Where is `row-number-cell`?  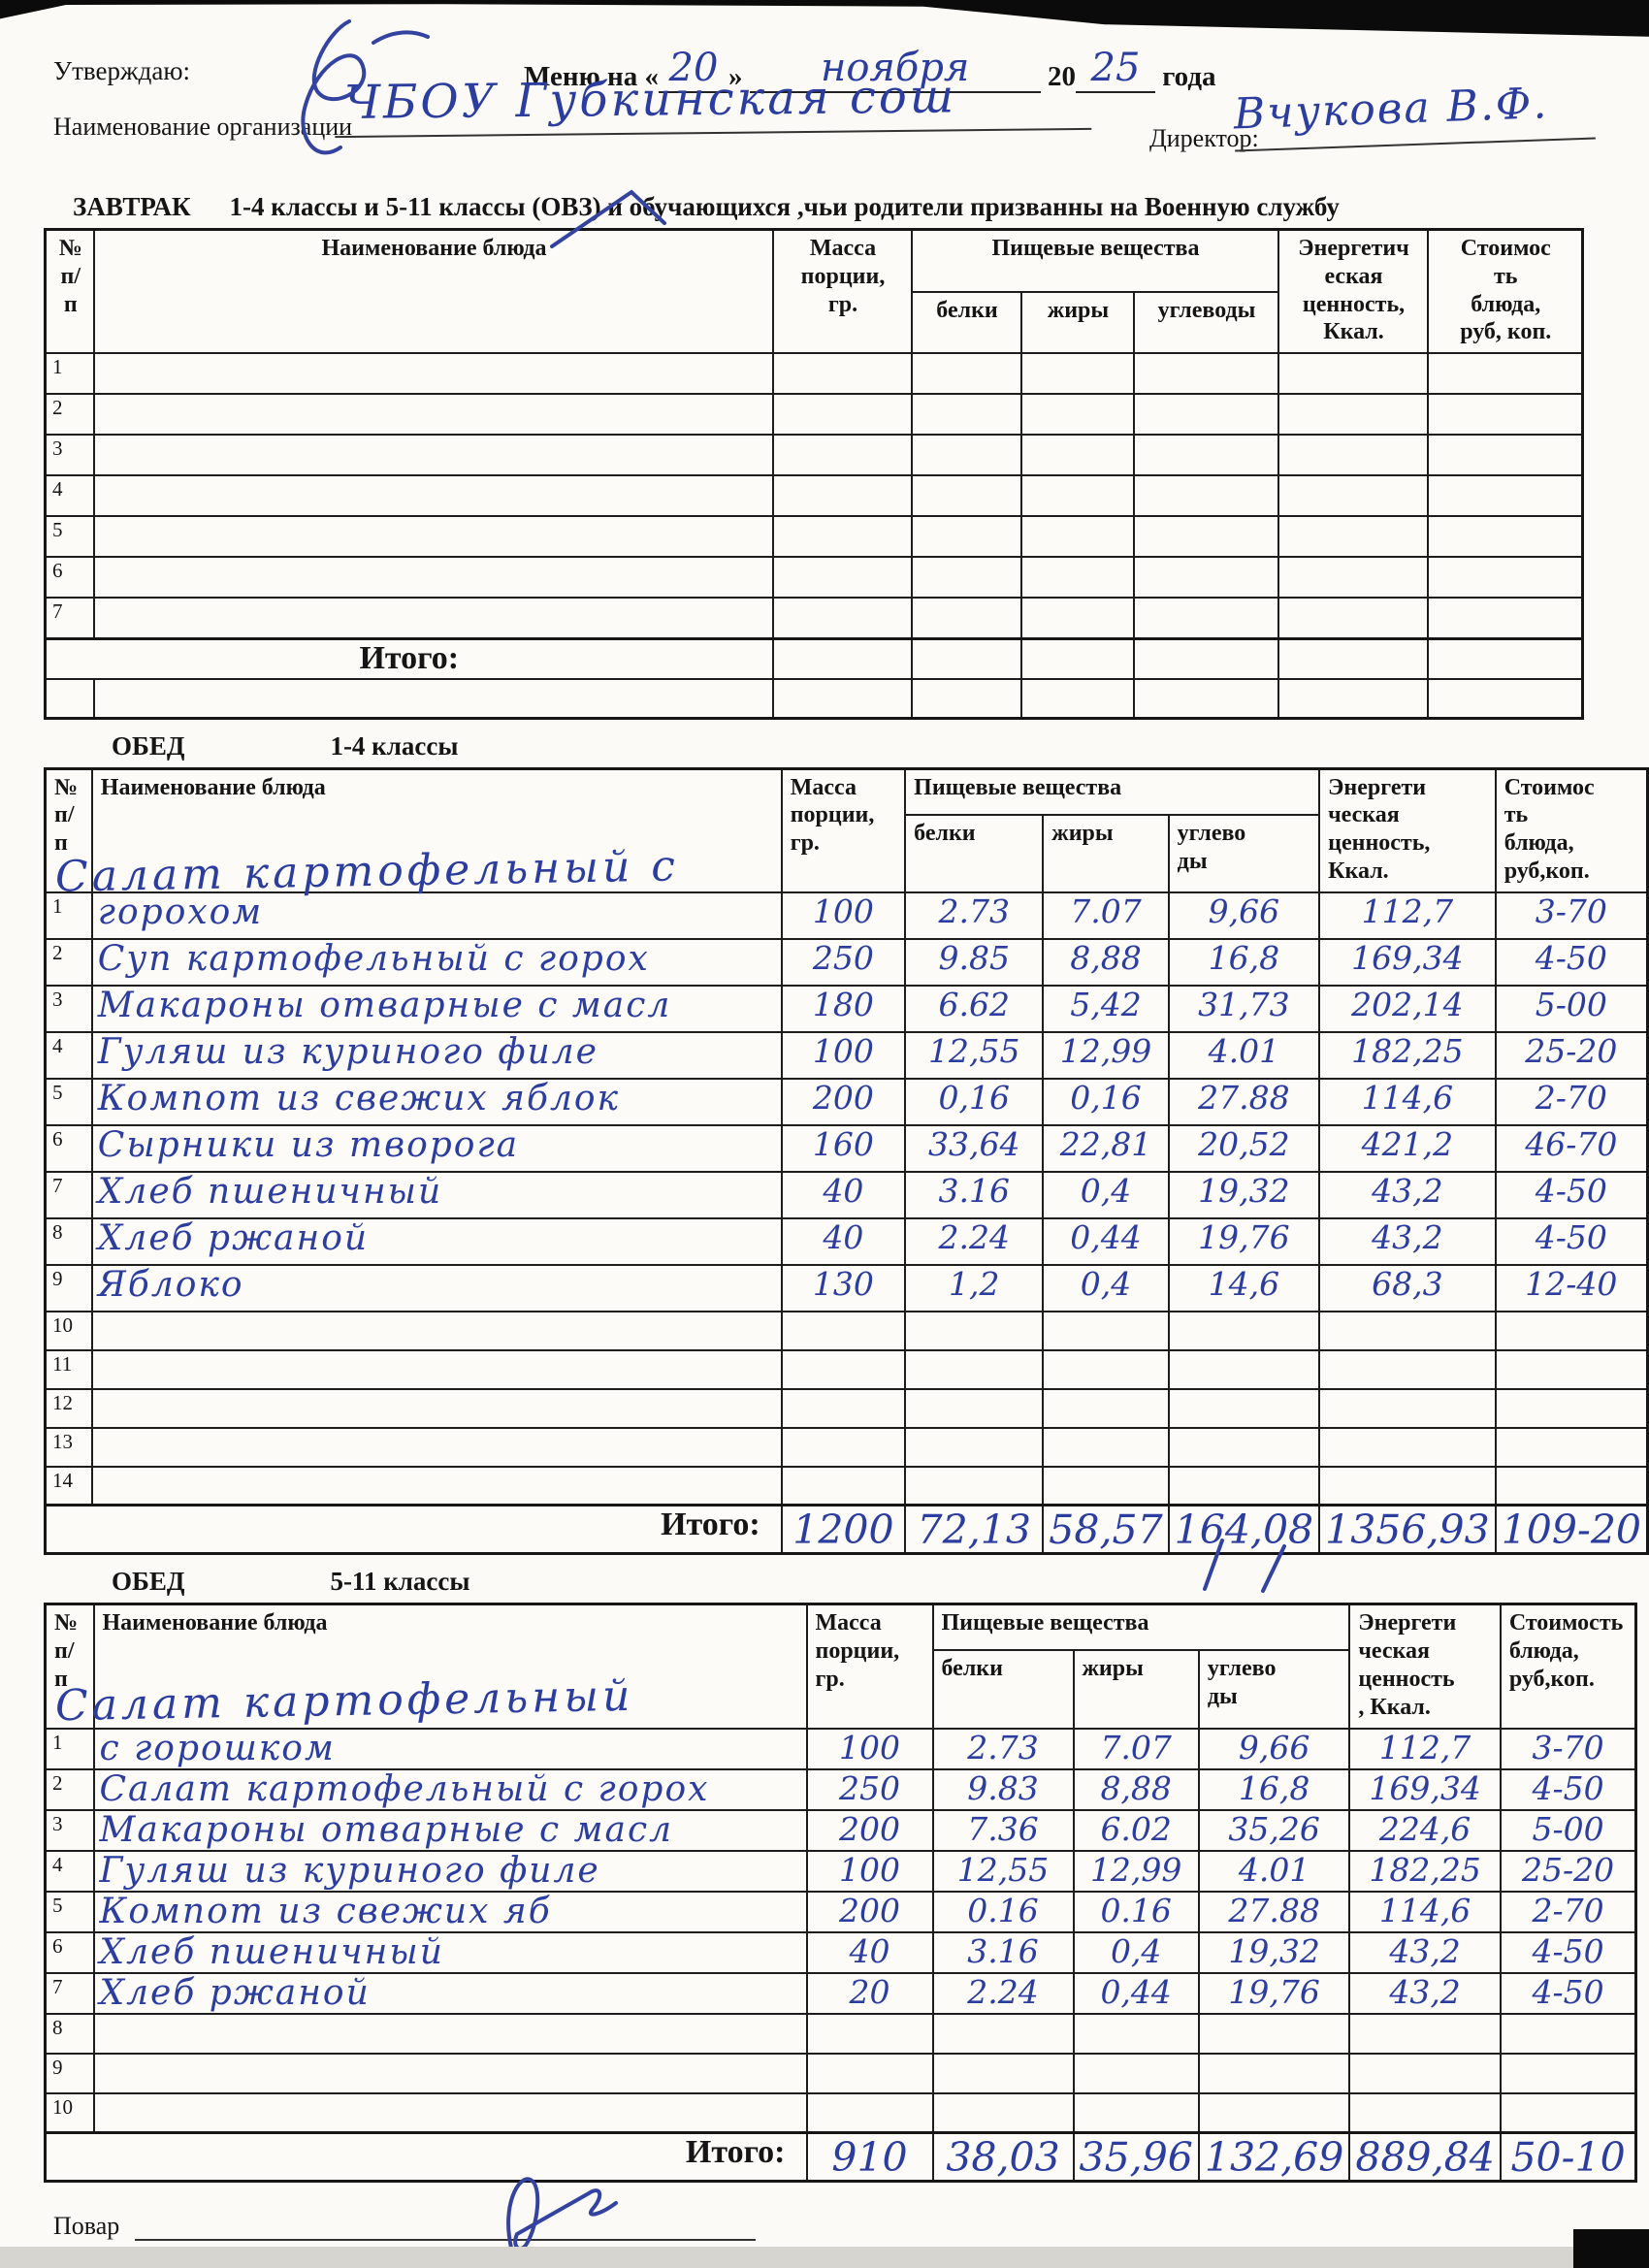
row-number-cell is located at coordinates (69, 699).